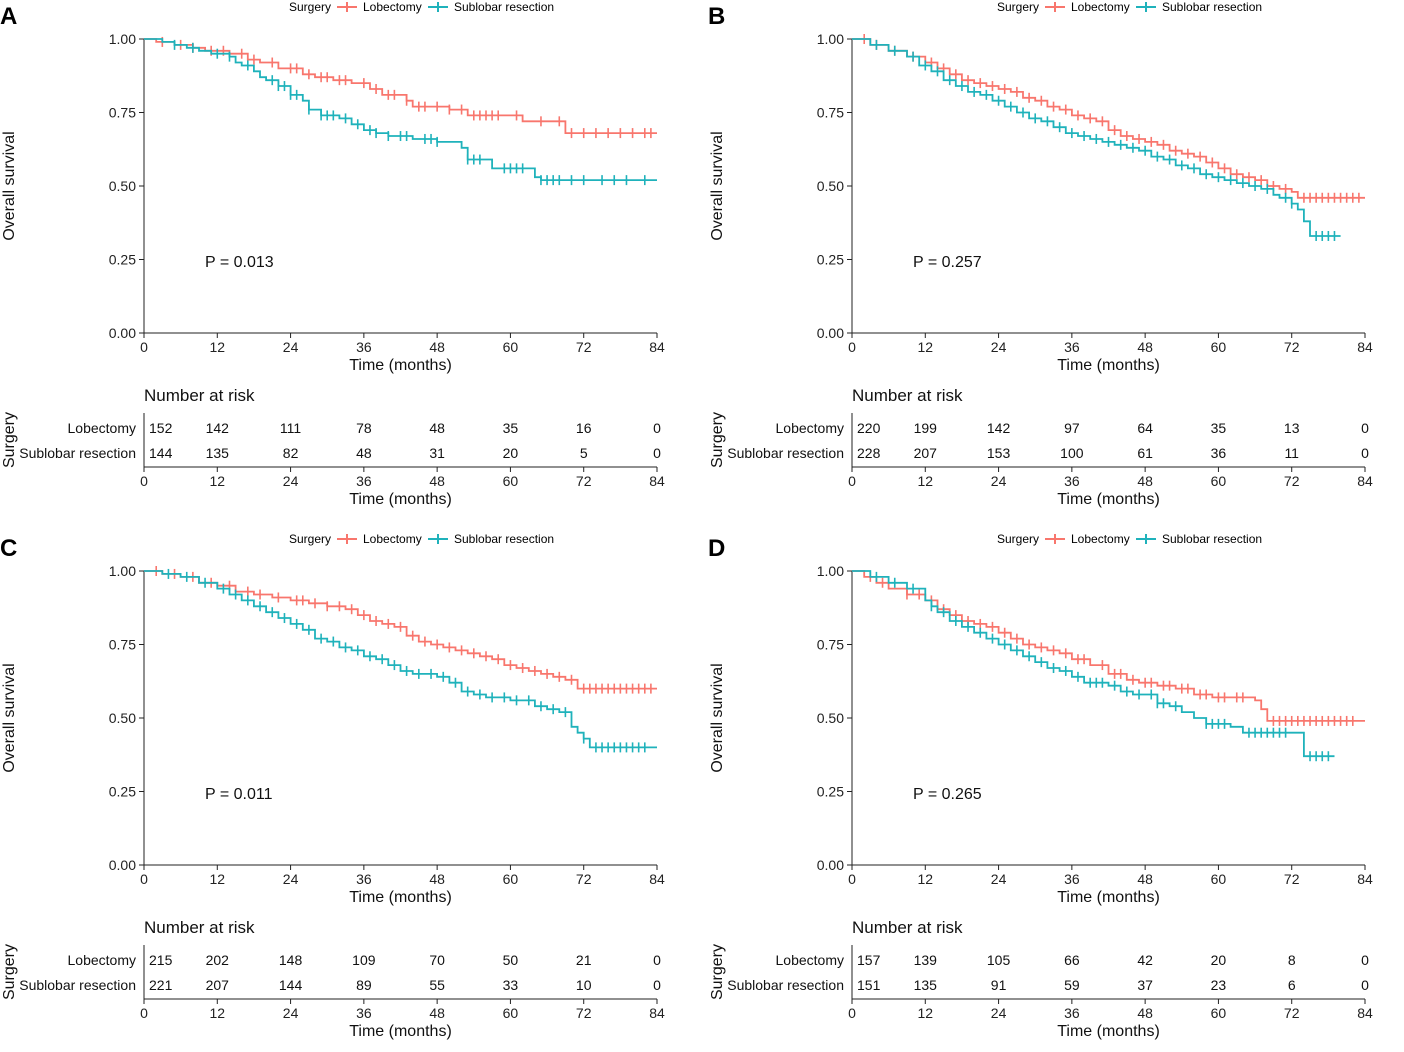  What do you see at coordinates (291, 960) in the screenshot?
I see `risk-count: 148` at bounding box center [291, 960].